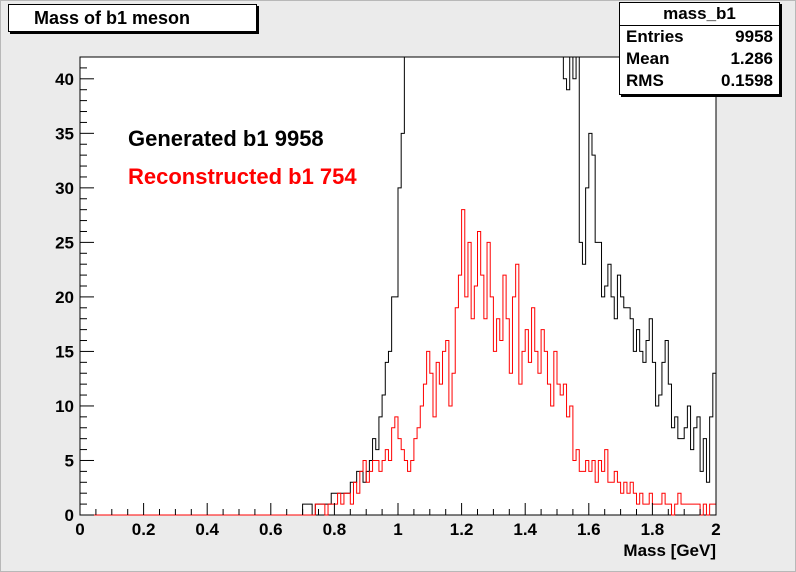 The height and width of the screenshot is (572, 796). What do you see at coordinates (747, 80) in the screenshot?
I see `stats-value-rms: 0.1598` at bounding box center [747, 80].